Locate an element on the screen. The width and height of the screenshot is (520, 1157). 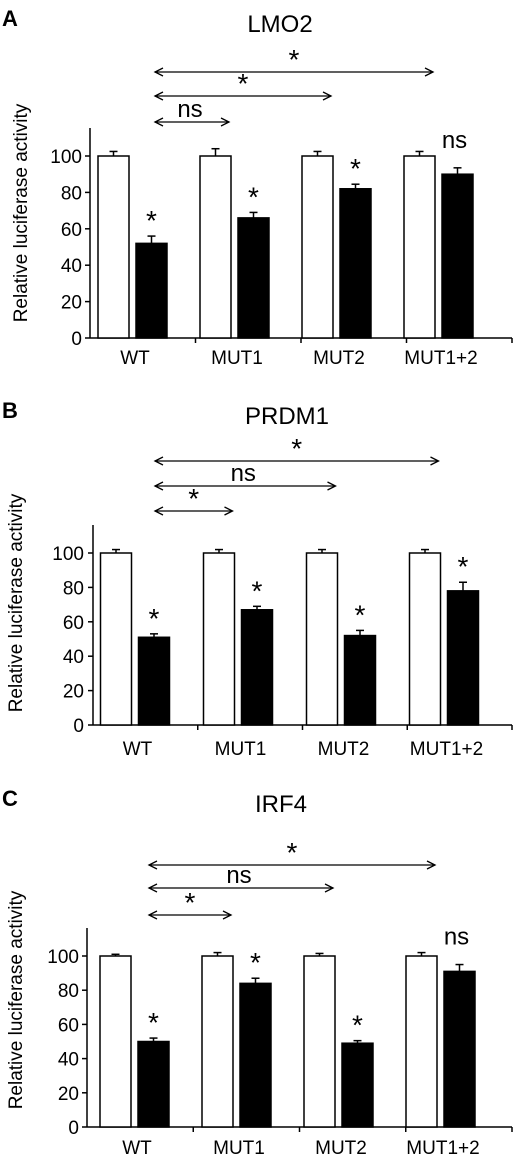
chart-title: IRF4 is located at coordinates (281, 804).